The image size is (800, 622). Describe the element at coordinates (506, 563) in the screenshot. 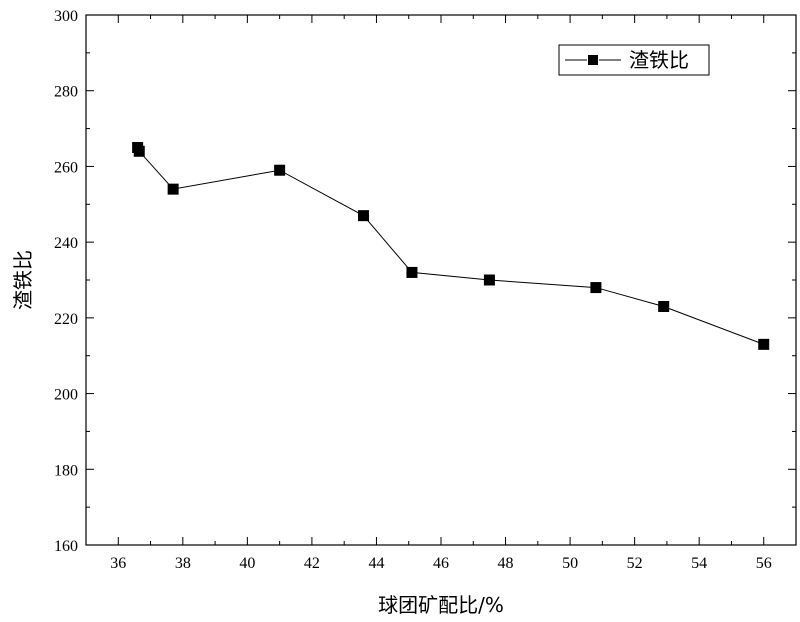

I see `x-tick-label: 48` at that location.